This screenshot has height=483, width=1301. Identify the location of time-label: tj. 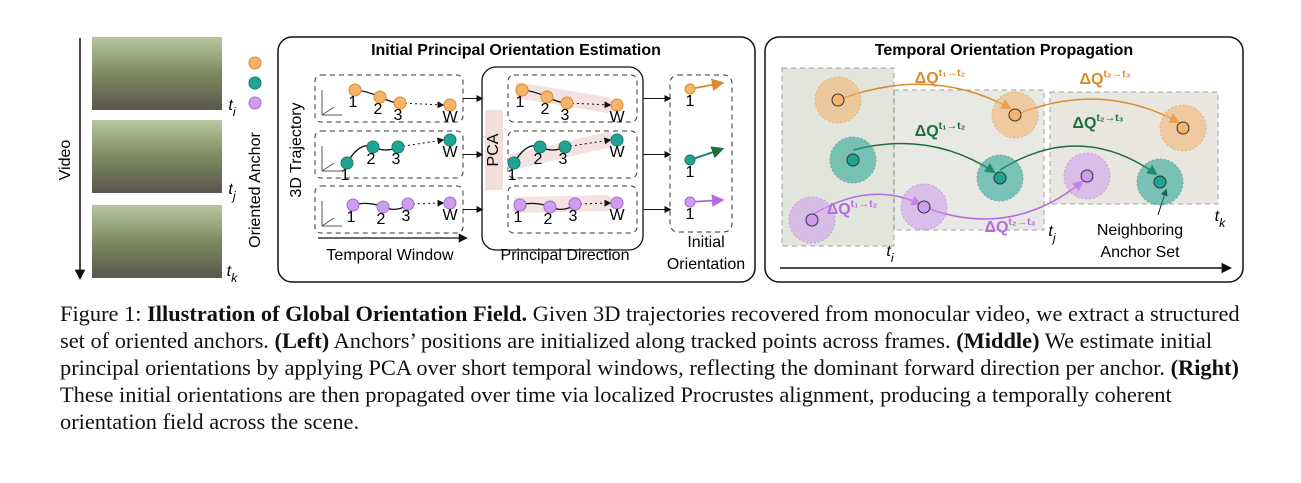
(1052, 234).